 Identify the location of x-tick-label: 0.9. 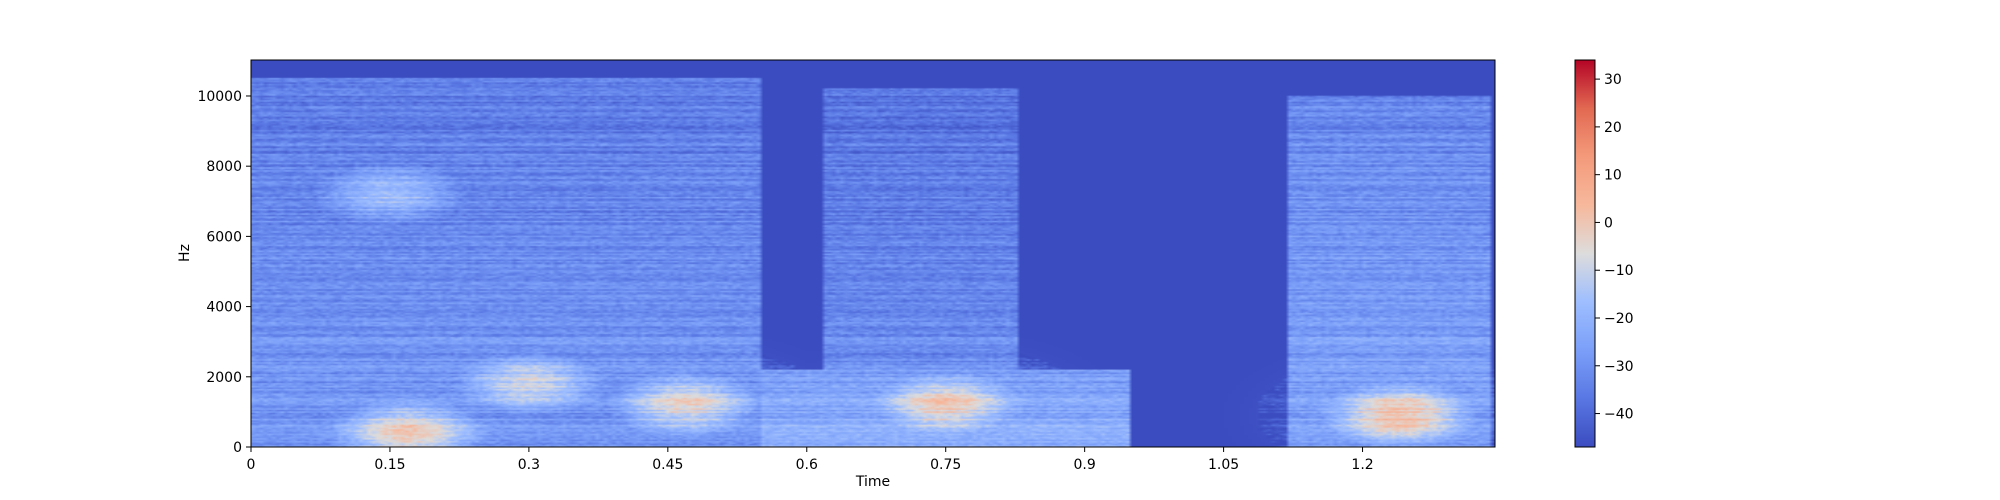
(1085, 465).